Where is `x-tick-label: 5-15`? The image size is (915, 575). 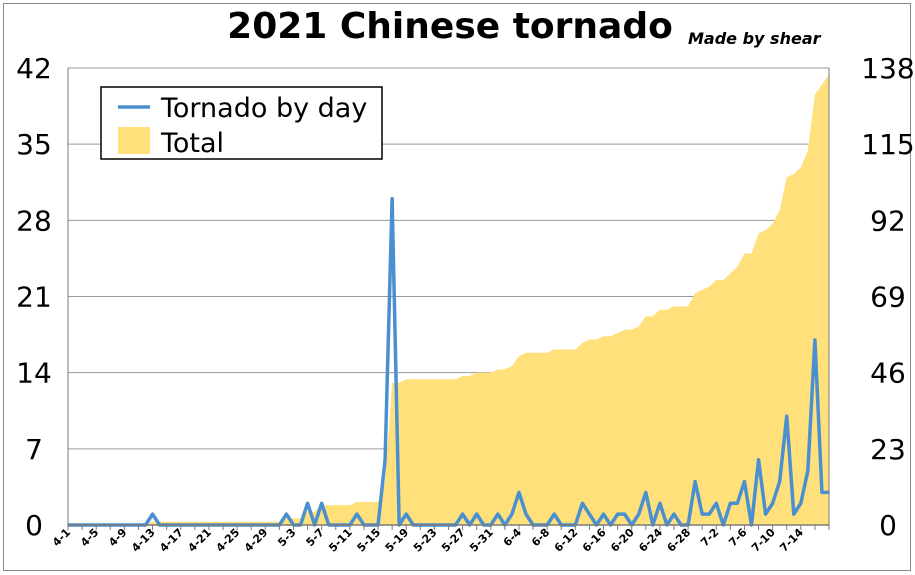
x-tick-label: 5-15 is located at coordinates (368, 540).